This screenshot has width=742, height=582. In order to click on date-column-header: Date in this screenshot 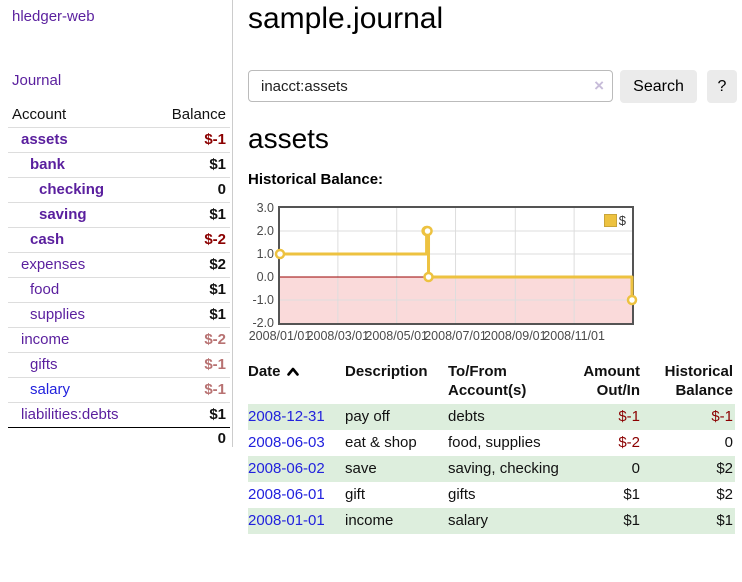, I will do `click(296, 383)`.